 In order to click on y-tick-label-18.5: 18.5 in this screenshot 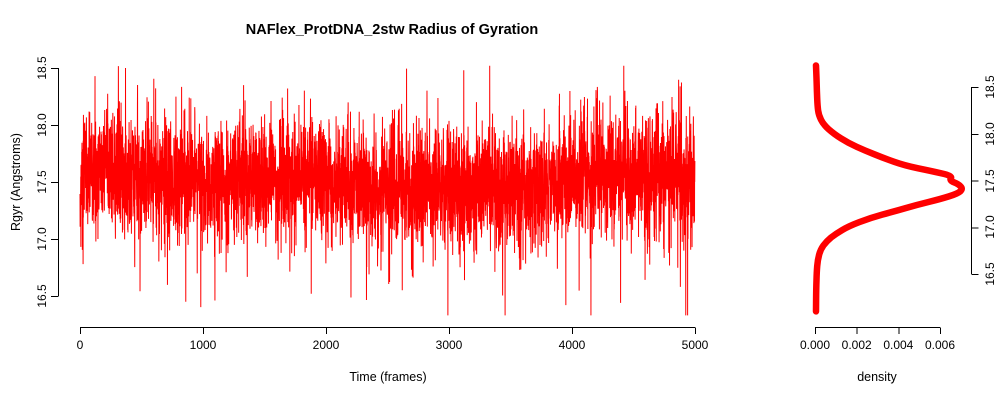, I will do `click(42, 68)`.